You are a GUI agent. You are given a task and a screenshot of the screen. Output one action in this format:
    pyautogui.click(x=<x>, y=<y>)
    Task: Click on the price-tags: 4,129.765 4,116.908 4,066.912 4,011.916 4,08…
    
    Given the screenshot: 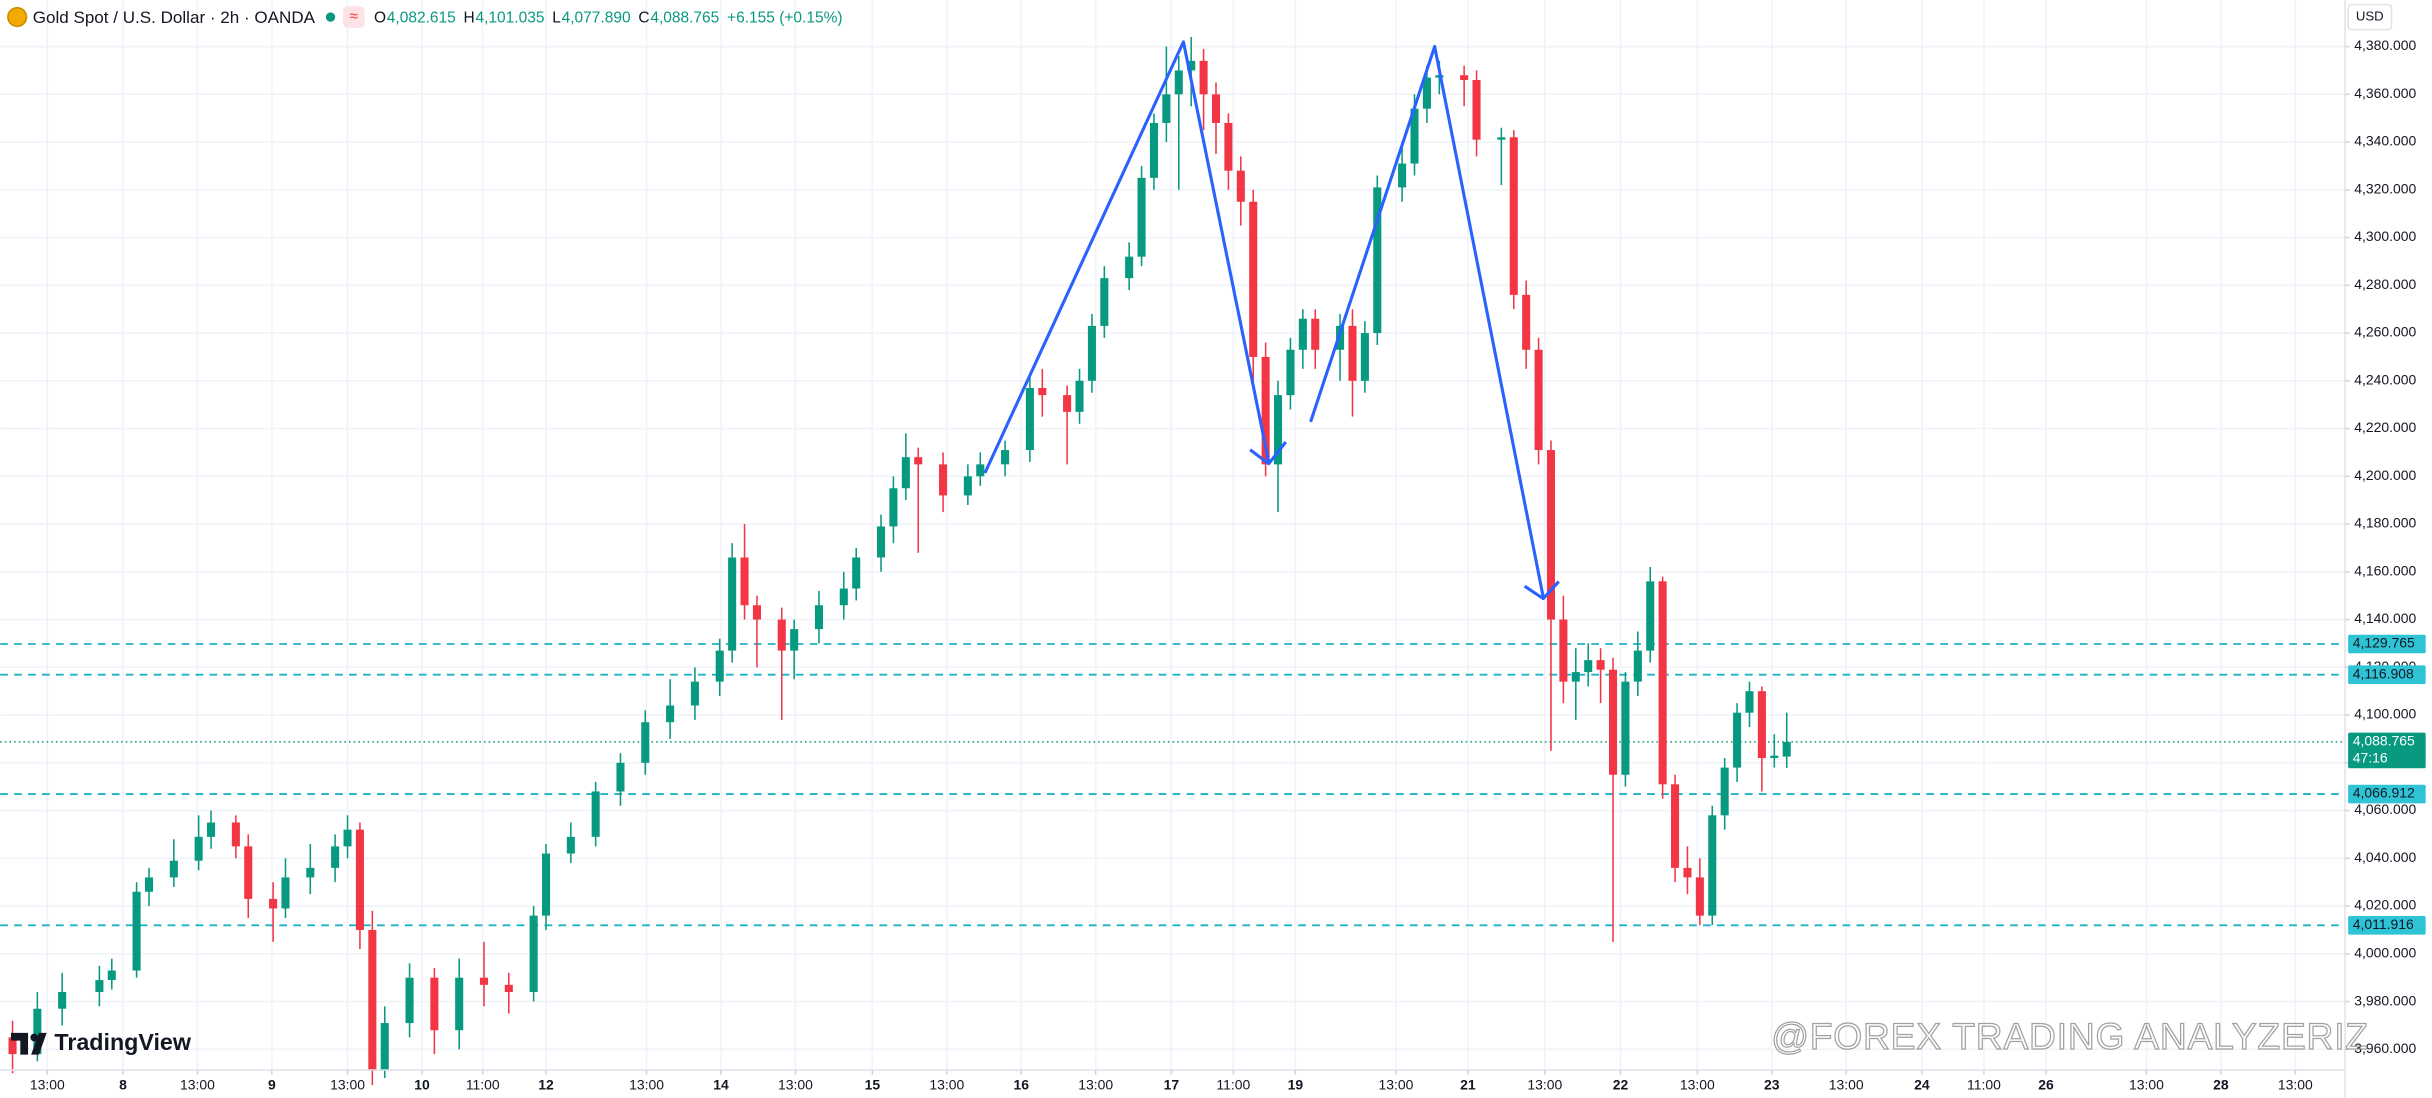 What is the action you would take?
    pyautogui.click(x=2387, y=785)
    